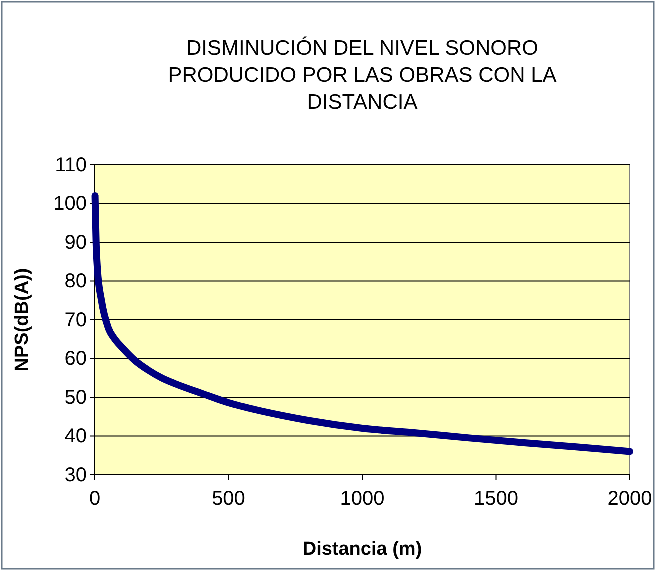  What do you see at coordinates (75, 320) in the screenshot?
I see `y-tick-label: 70` at bounding box center [75, 320].